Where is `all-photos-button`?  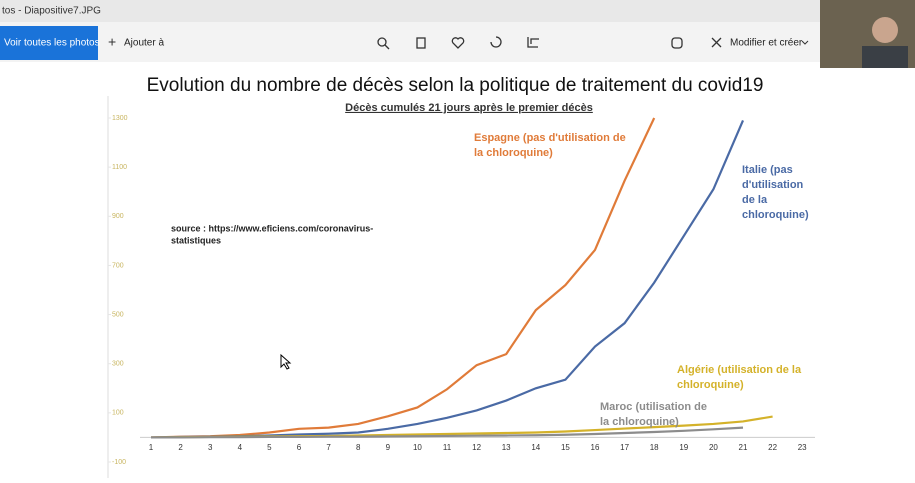 all-photos-button is located at coordinates (49, 43).